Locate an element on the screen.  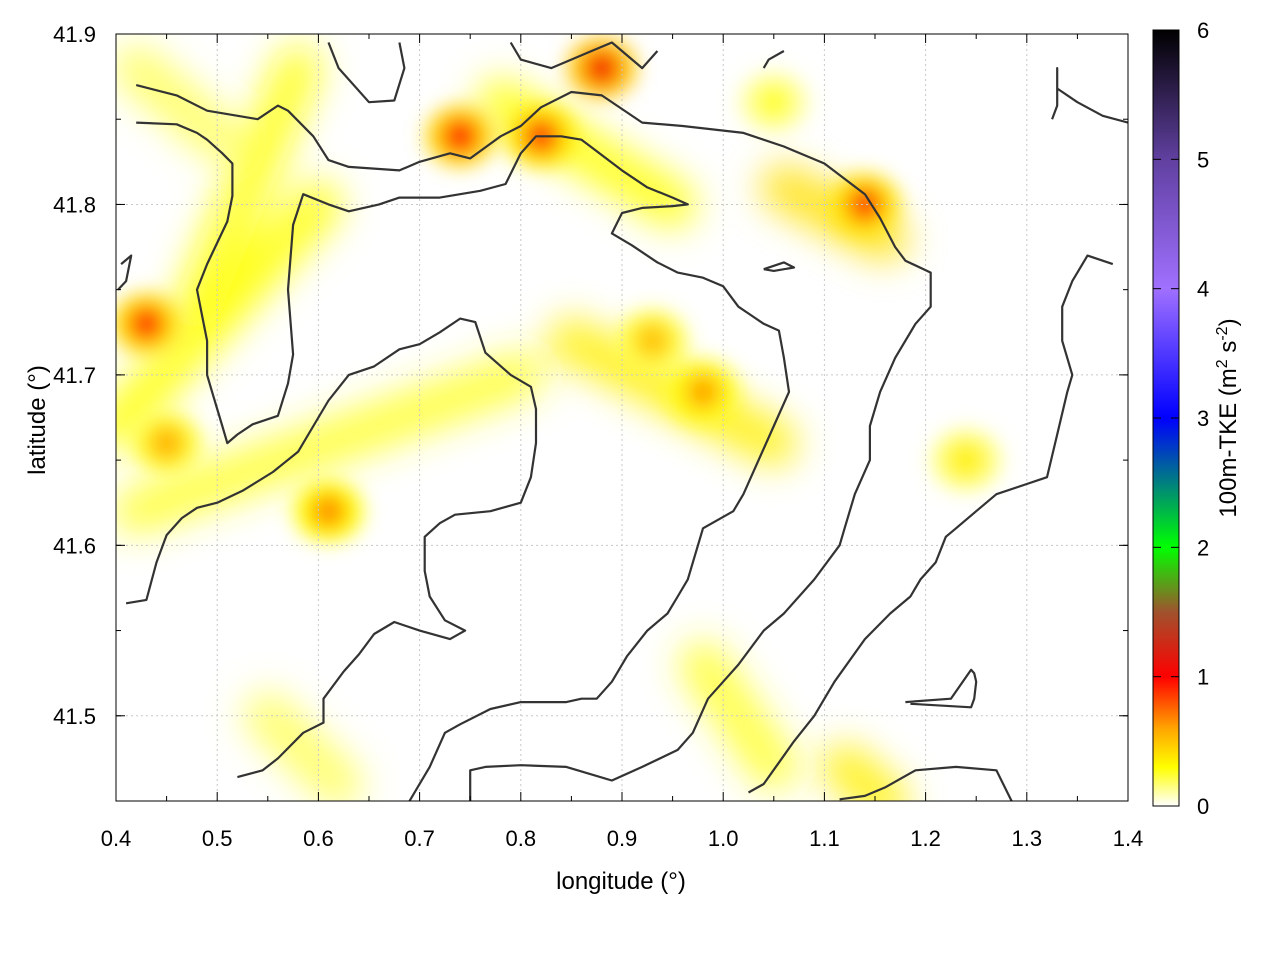
colorbar-tick-label: 6 is located at coordinates (1203, 30).